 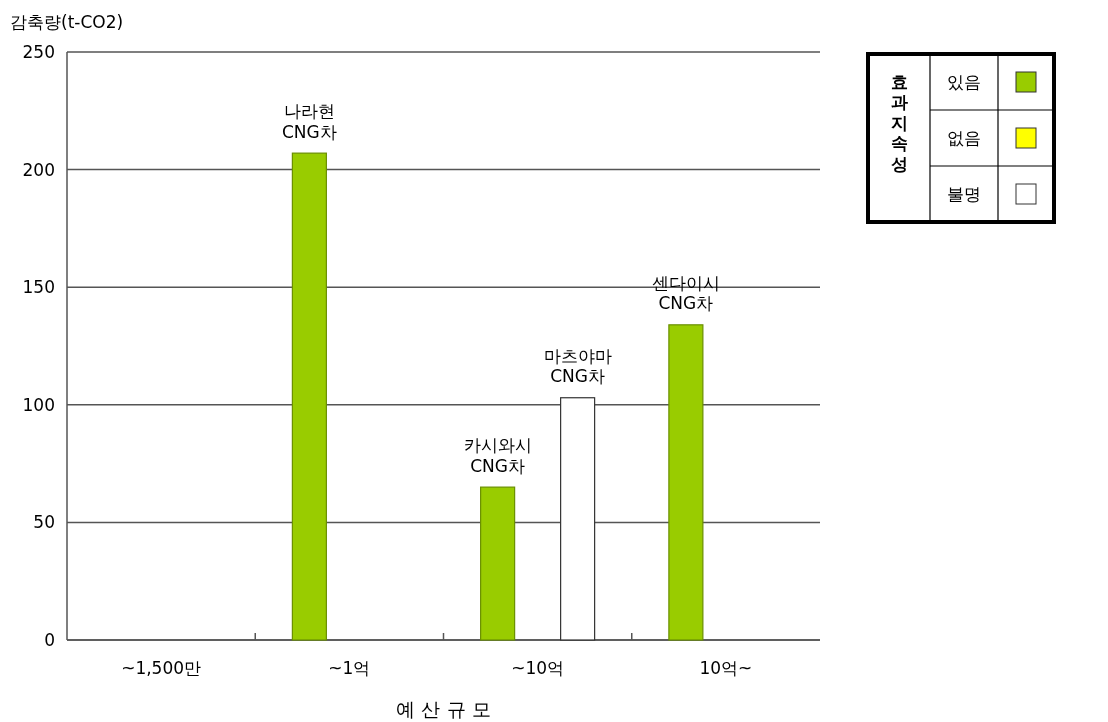 What do you see at coordinates (38, 287) in the screenshot?
I see `y-tick-label: 150` at bounding box center [38, 287].